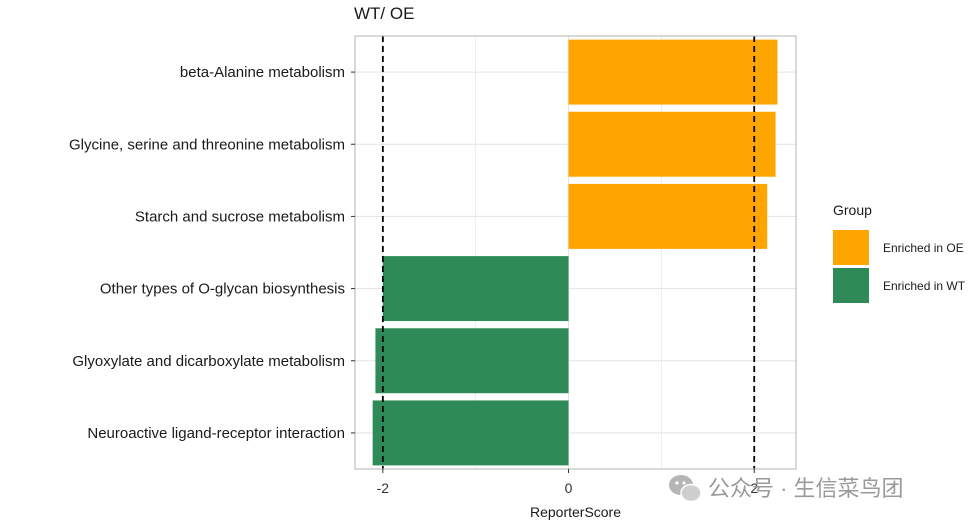 The width and height of the screenshot is (979, 526). I want to click on legend-label-oe: Enriched in OE, so click(923, 248).